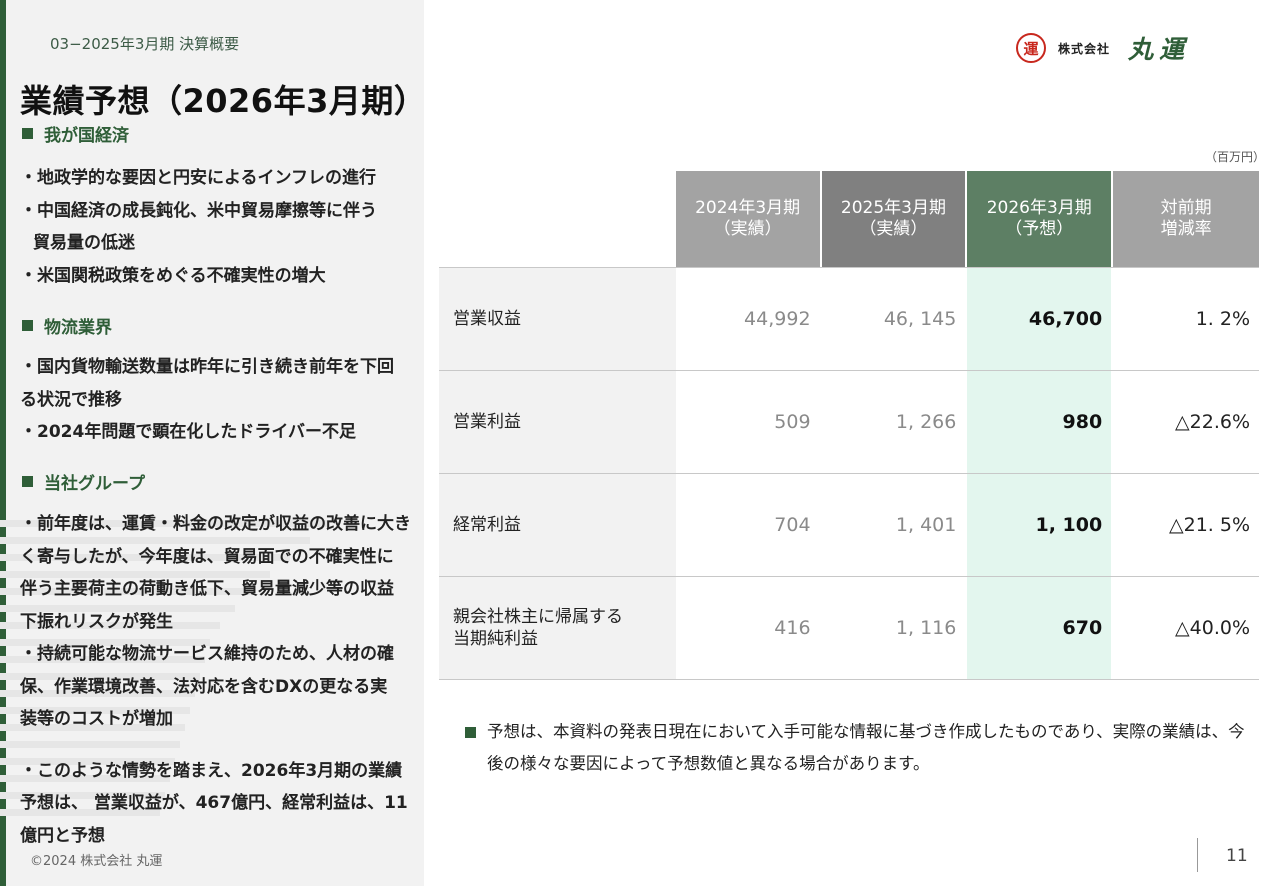 This screenshot has height=886, width=1280. What do you see at coordinates (1039, 219) in the screenshot?
I see `header-fy2026: 2026年3月期 （予想）` at bounding box center [1039, 219].